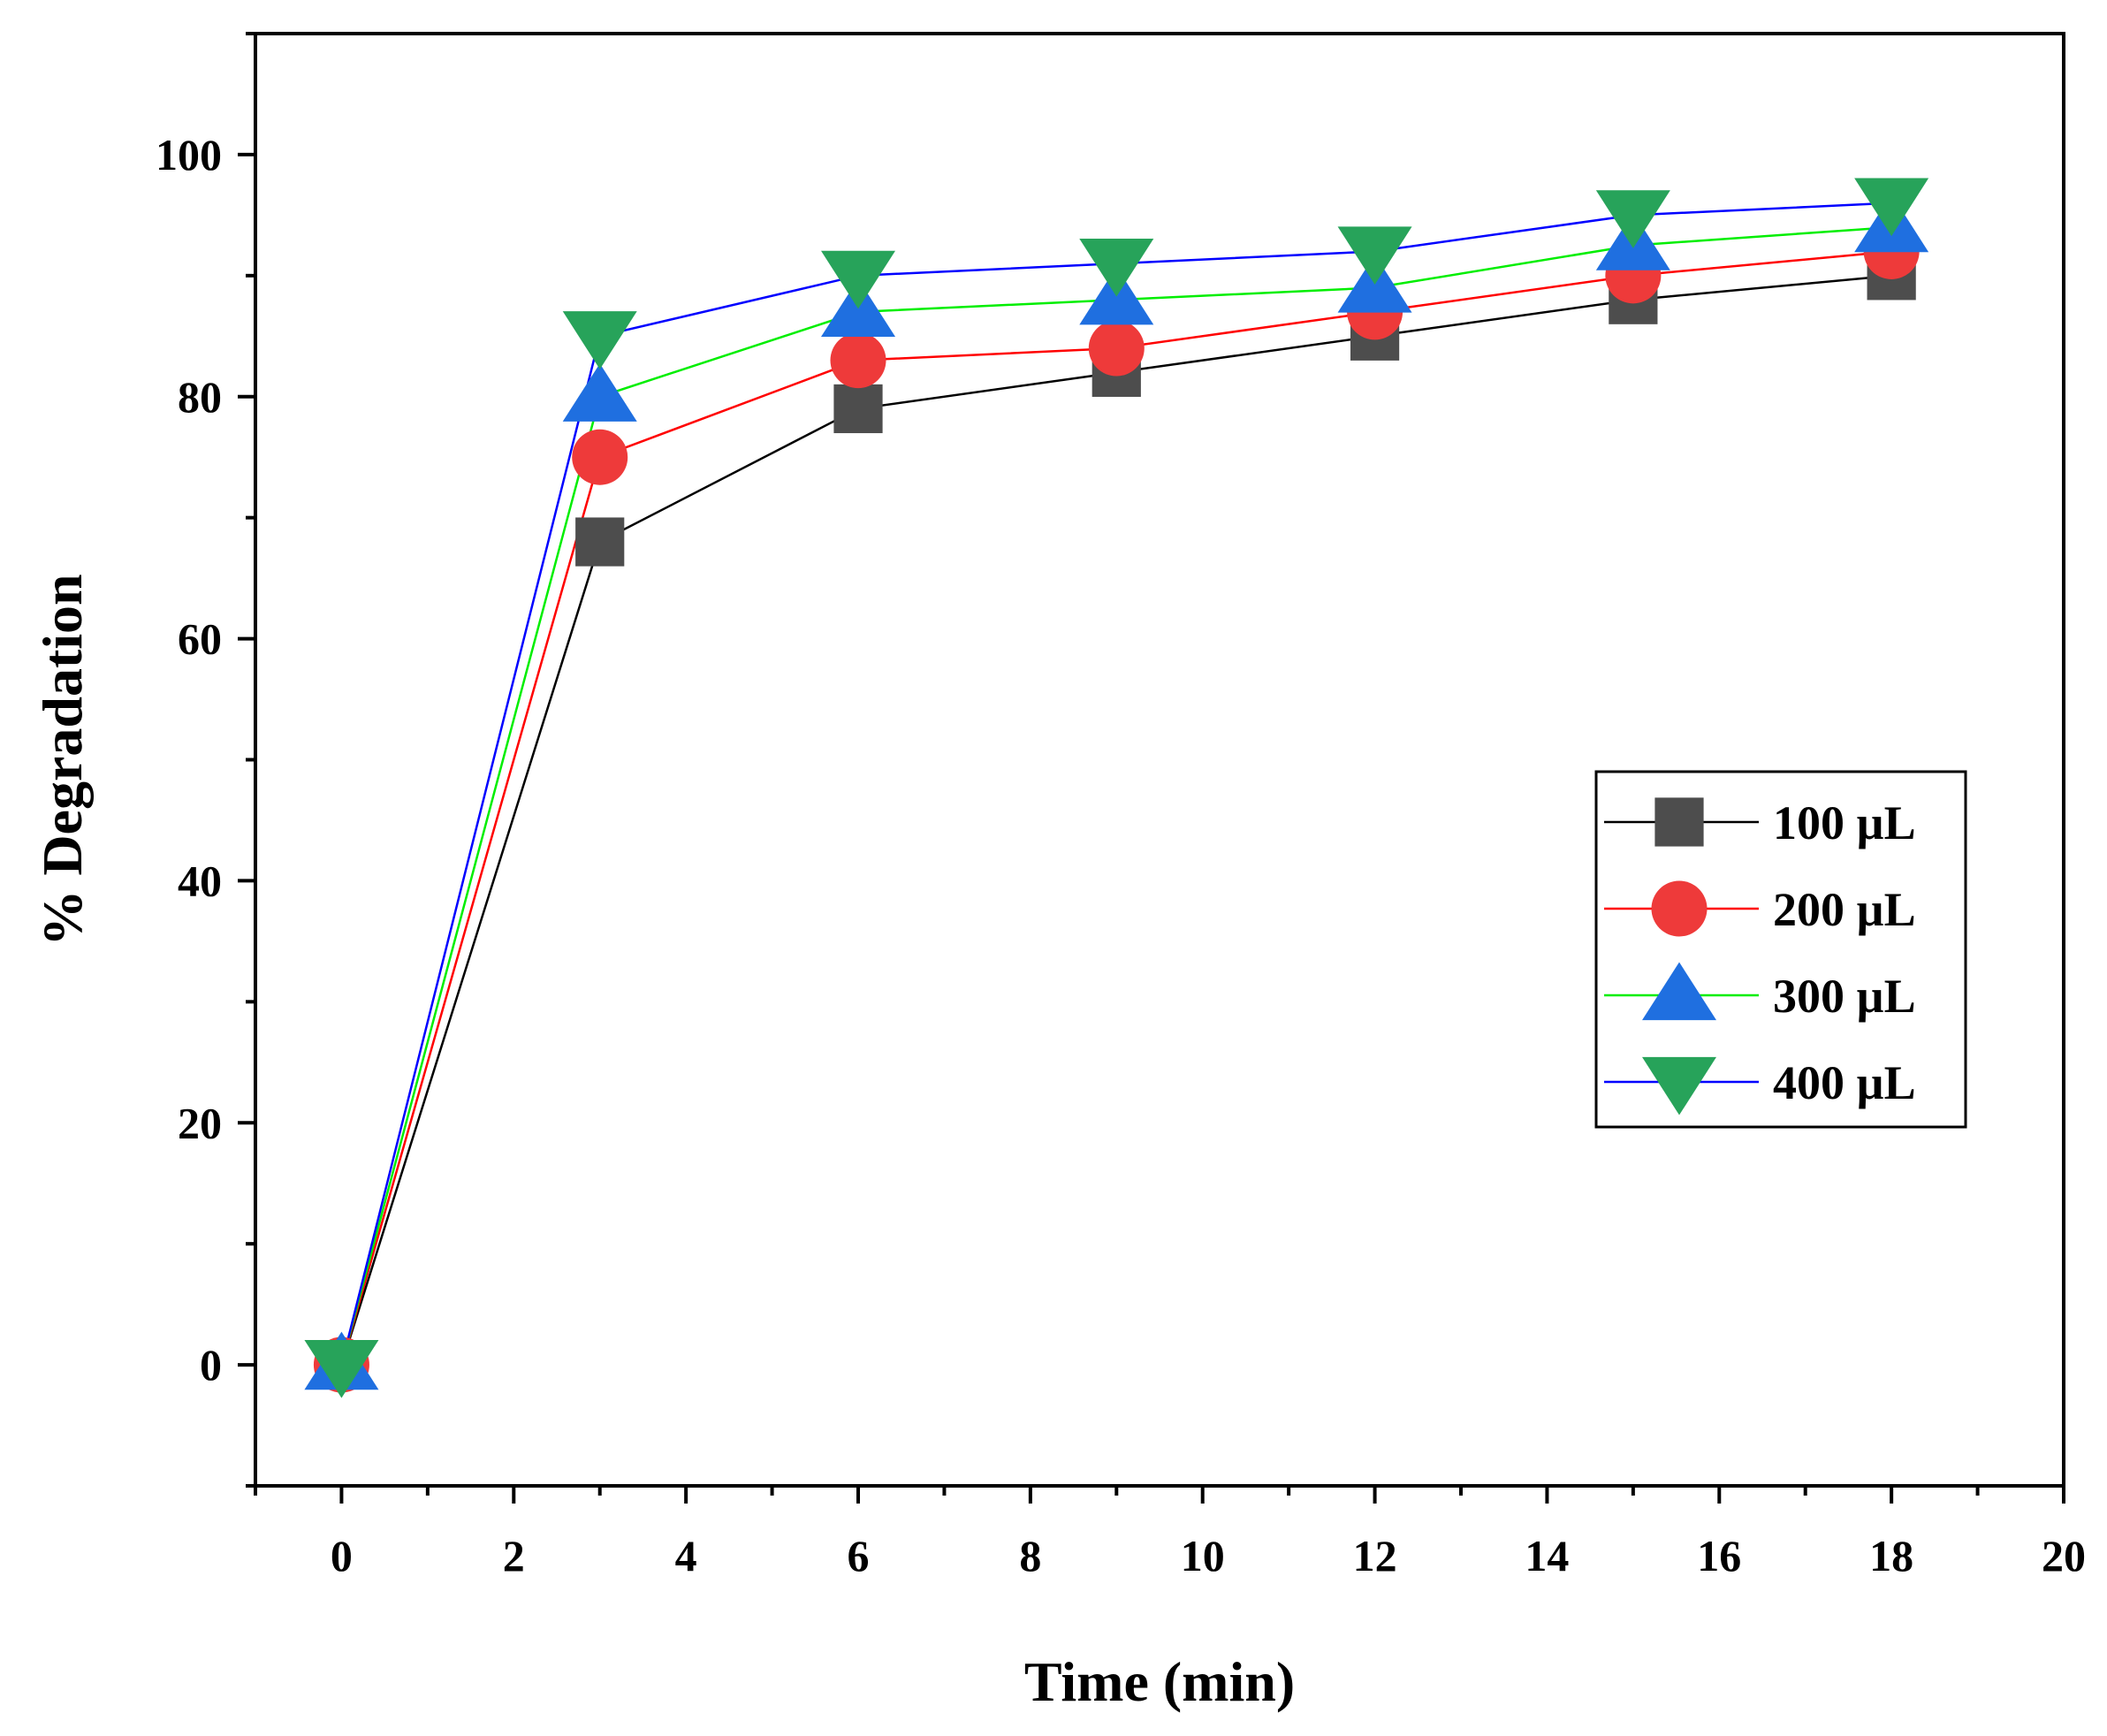  I want to click on legend-label: 200 µL, so click(1845, 909).